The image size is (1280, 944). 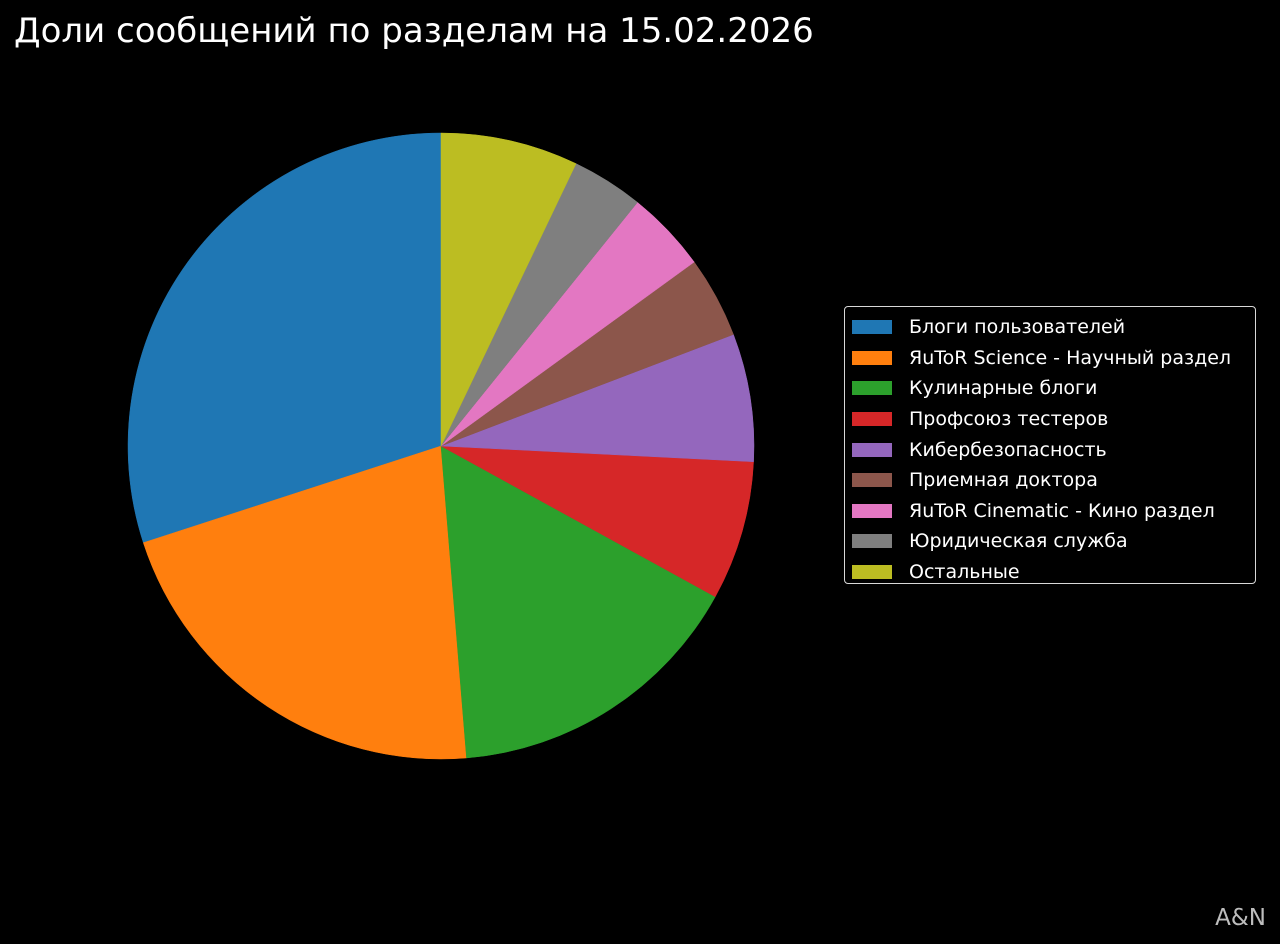 I want to click on legend-label: Юридическая служба, so click(x=1018, y=541).